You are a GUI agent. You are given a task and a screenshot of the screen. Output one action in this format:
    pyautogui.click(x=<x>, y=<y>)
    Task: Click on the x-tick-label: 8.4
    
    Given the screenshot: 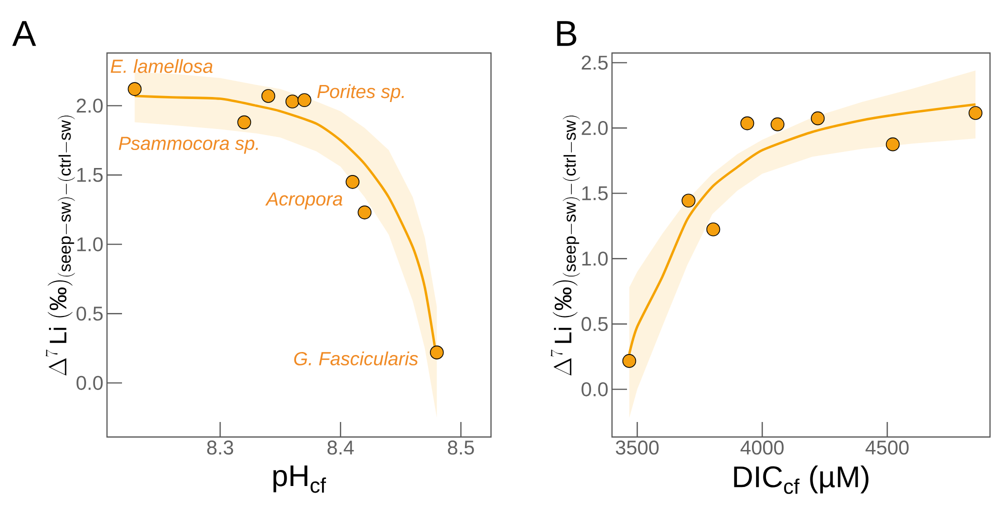 What is the action you would take?
    pyautogui.click(x=341, y=447)
    